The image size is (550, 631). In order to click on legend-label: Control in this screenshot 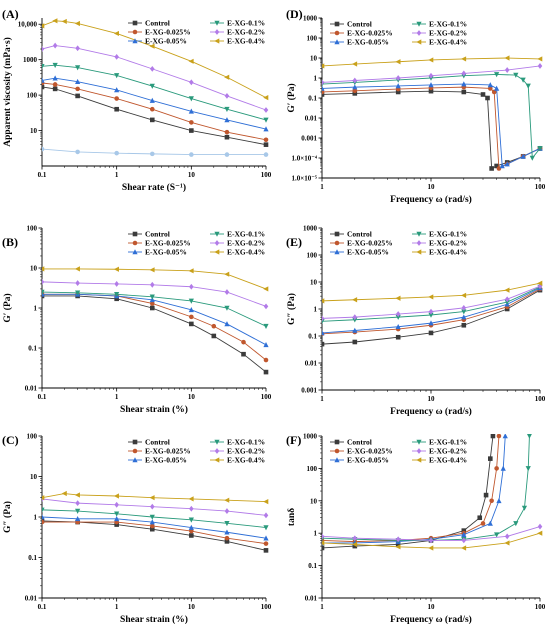, I will do `click(157, 234)`.